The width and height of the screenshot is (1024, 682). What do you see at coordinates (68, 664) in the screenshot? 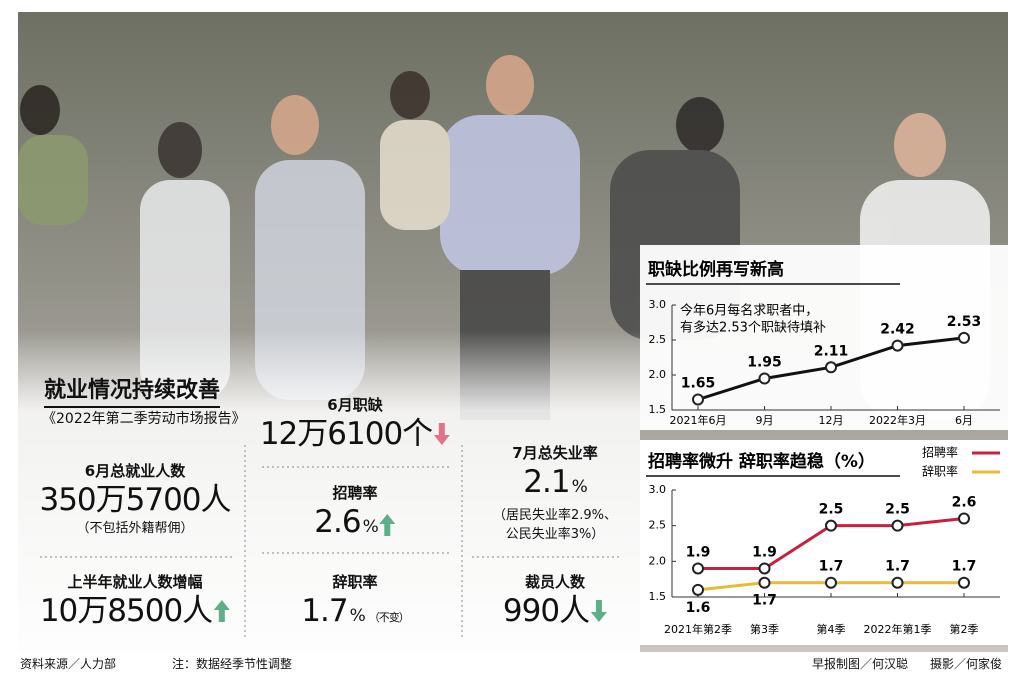
I see `footer-source: 资料来源／人力部` at bounding box center [68, 664].